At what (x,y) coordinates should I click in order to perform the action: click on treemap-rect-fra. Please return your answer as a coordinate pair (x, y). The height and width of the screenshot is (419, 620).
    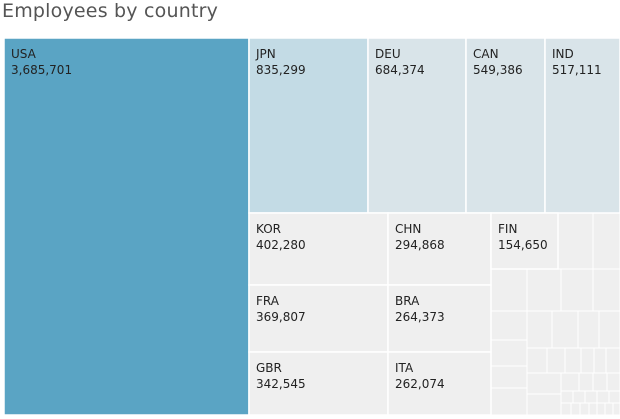
    Looking at the image, I should click on (318, 318).